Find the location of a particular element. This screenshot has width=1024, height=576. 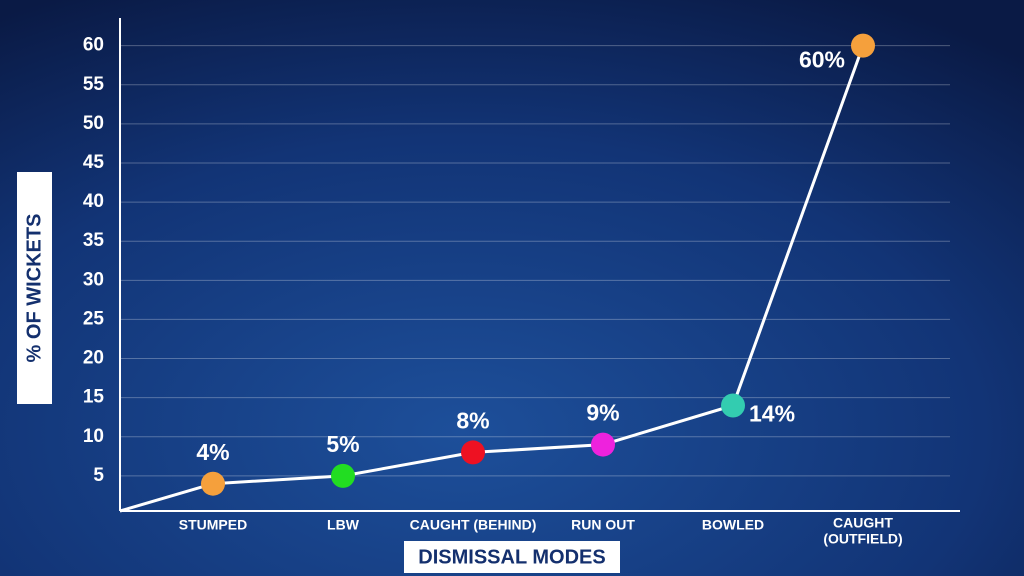

lead-line is located at coordinates (166, 497).